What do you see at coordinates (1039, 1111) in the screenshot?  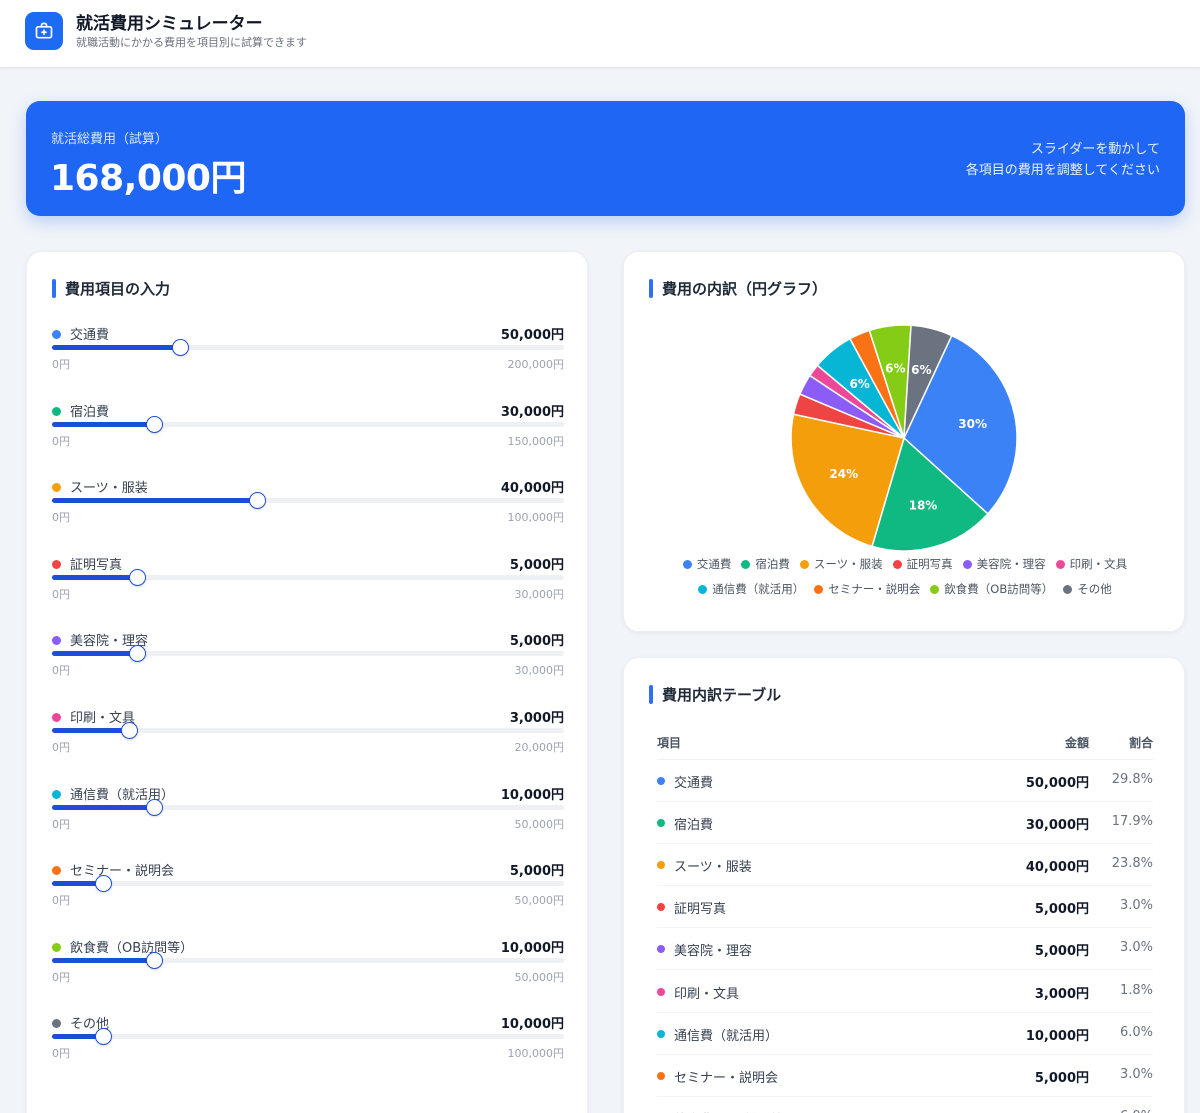 I see `row-amount: 10,000円` at bounding box center [1039, 1111].